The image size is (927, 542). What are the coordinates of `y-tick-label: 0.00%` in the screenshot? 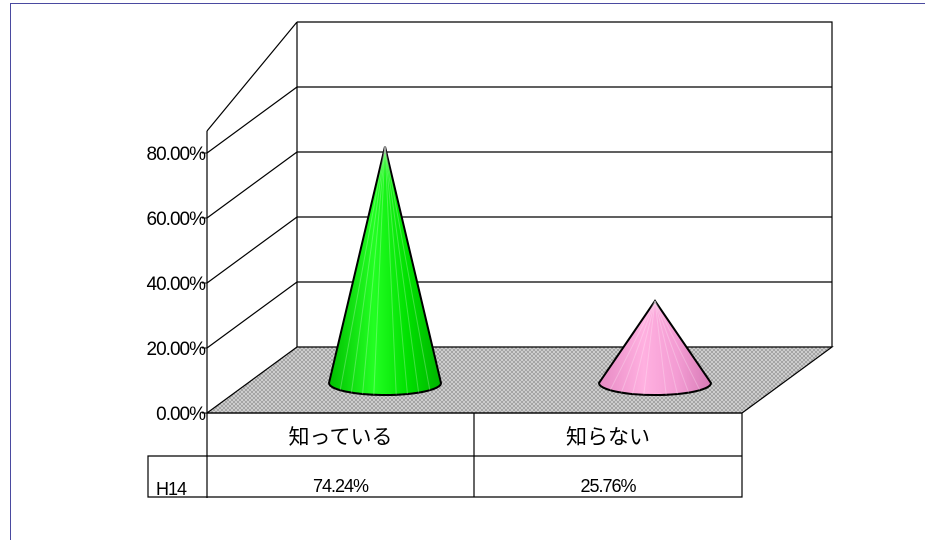 It's located at (181, 414).